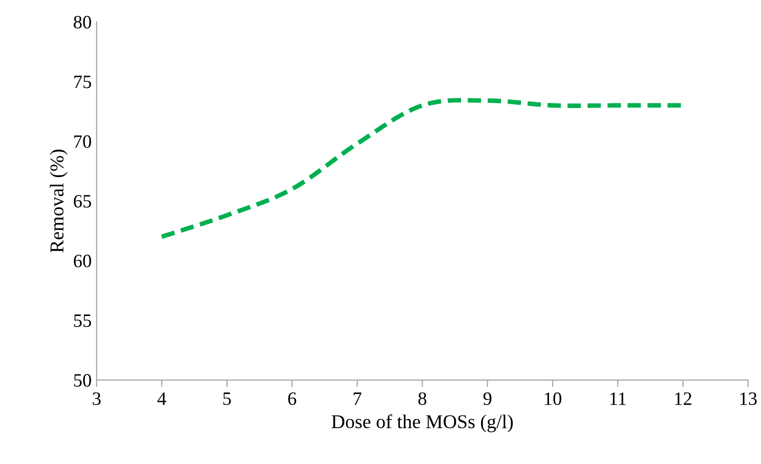  Describe the element at coordinates (83, 82) in the screenshot. I see `y-tick-label: 75` at that location.